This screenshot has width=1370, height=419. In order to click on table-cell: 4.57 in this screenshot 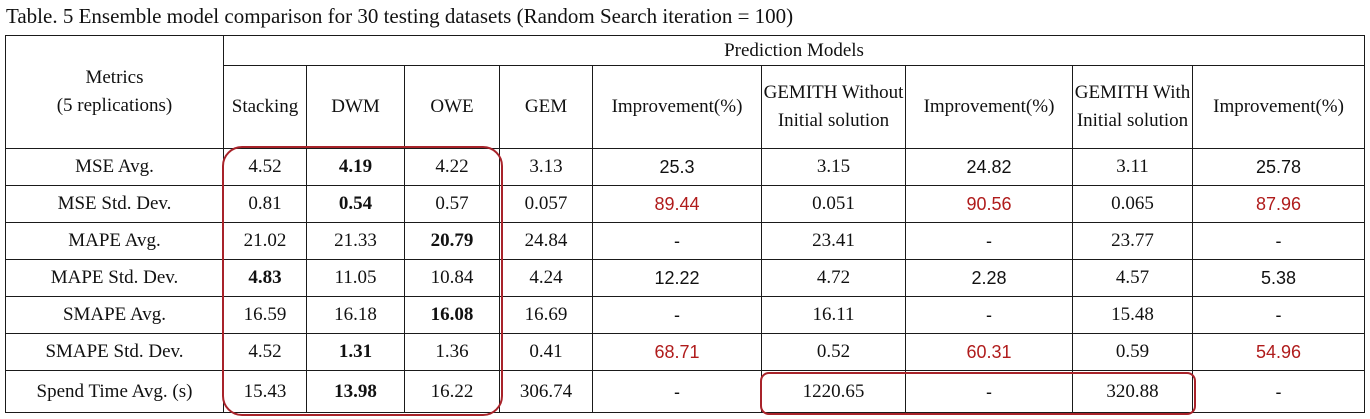, I will do `click(1132, 278)`.